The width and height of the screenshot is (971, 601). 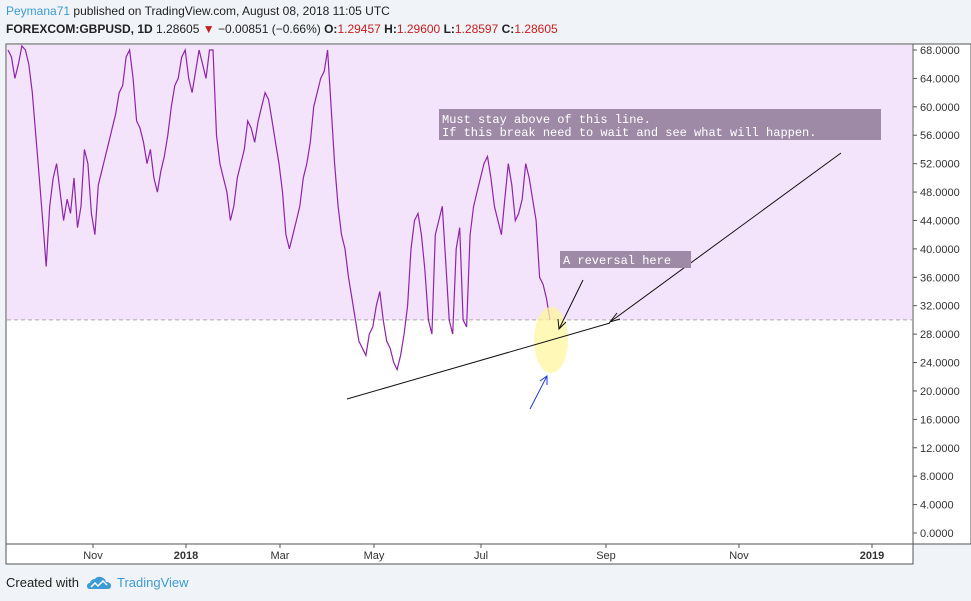 I want to click on y-tick-label: 24.0000, so click(x=940, y=364).